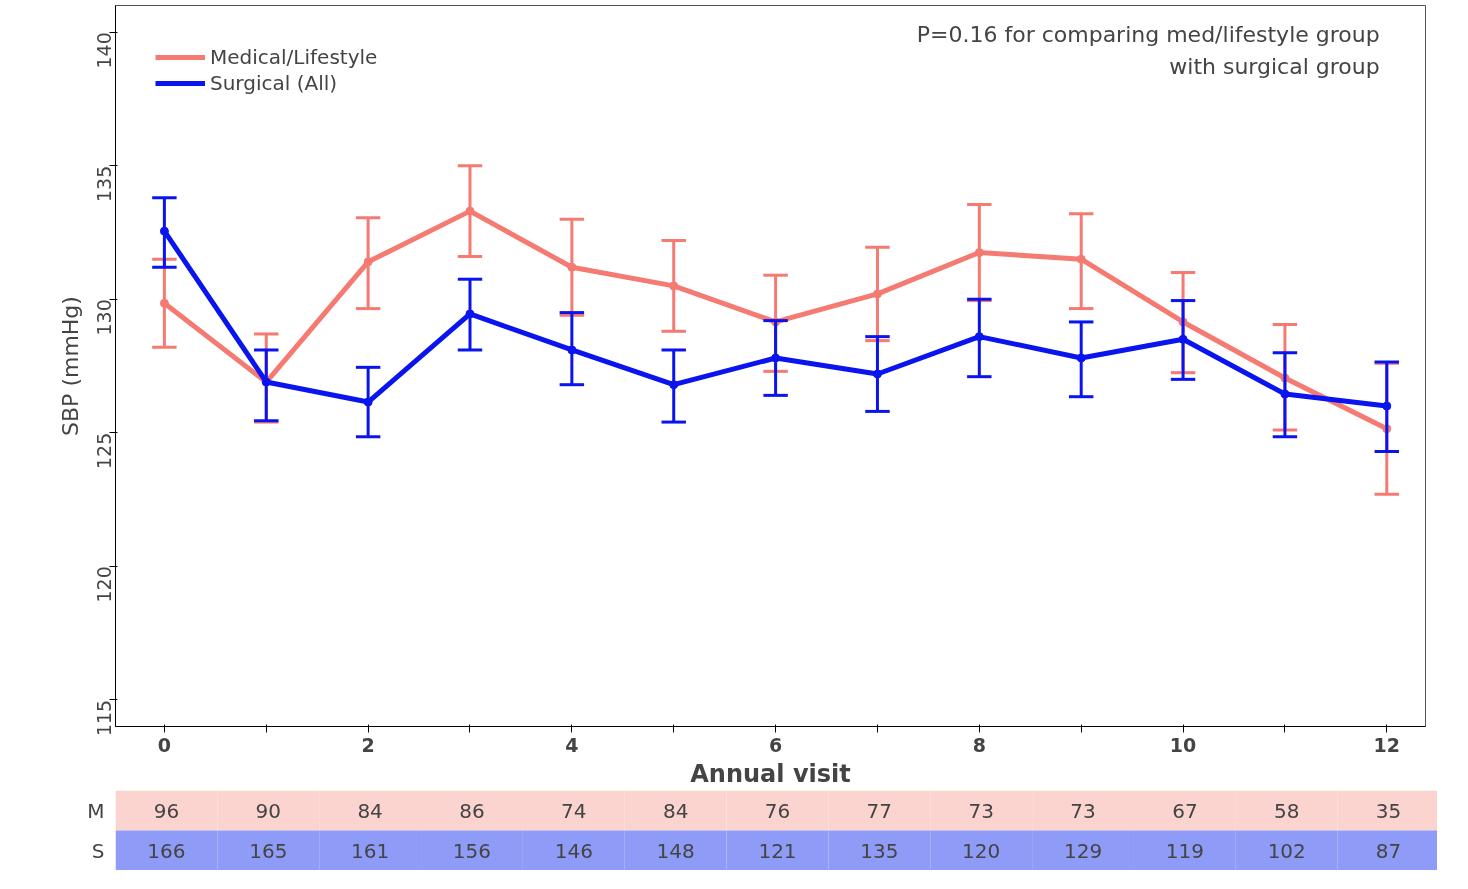 The height and width of the screenshot is (889, 1468). What do you see at coordinates (274, 83) in the screenshot?
I see `legend-label: Surgical (All)` at bounding box center [274, 83].